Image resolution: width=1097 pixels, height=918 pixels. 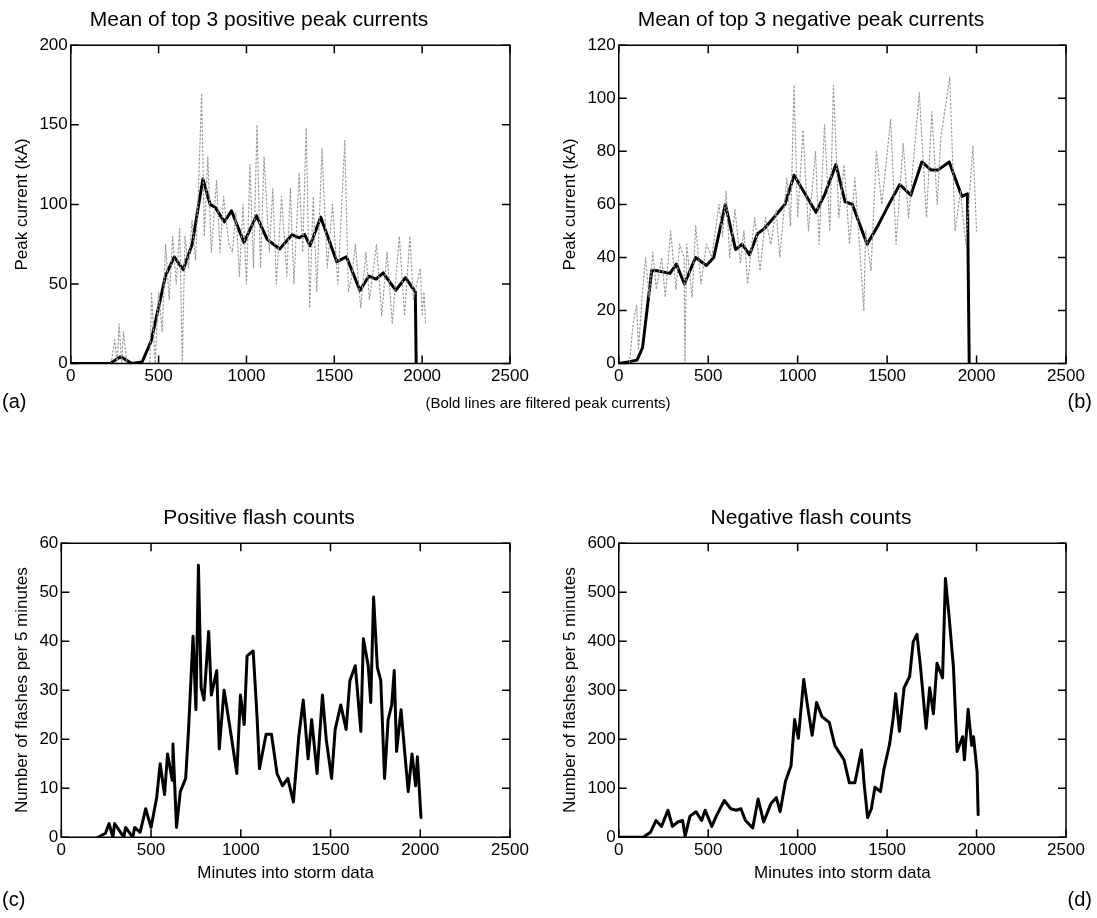 I want to click on y-tick-label: 30, so click(x=49, y=689).